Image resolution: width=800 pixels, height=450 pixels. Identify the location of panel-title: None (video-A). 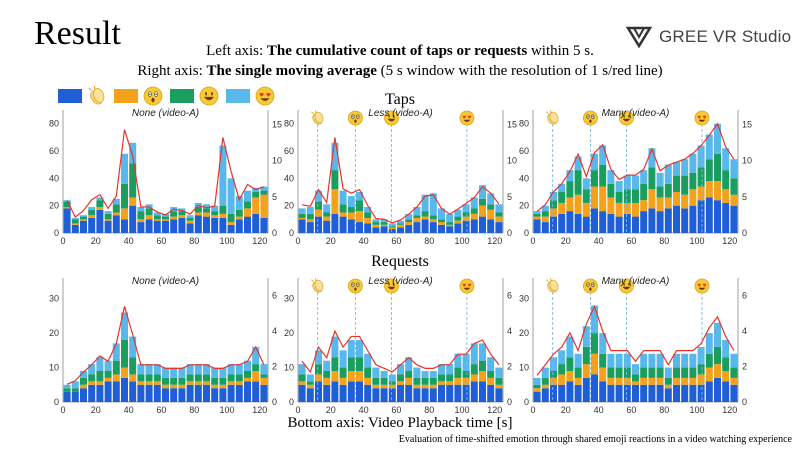
(165, 113).